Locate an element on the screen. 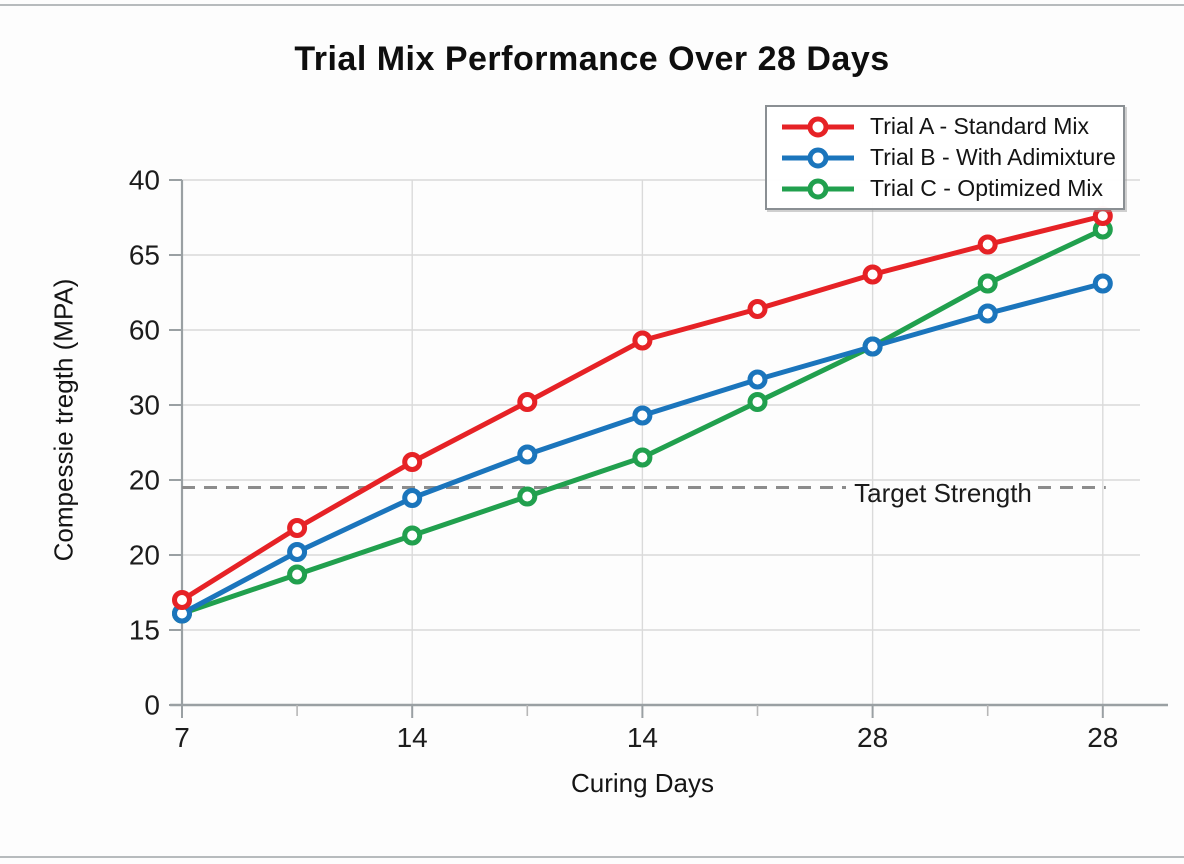  chart-title: Trial Mix Performance Over 28 Days is located at coordinates (592, 59).